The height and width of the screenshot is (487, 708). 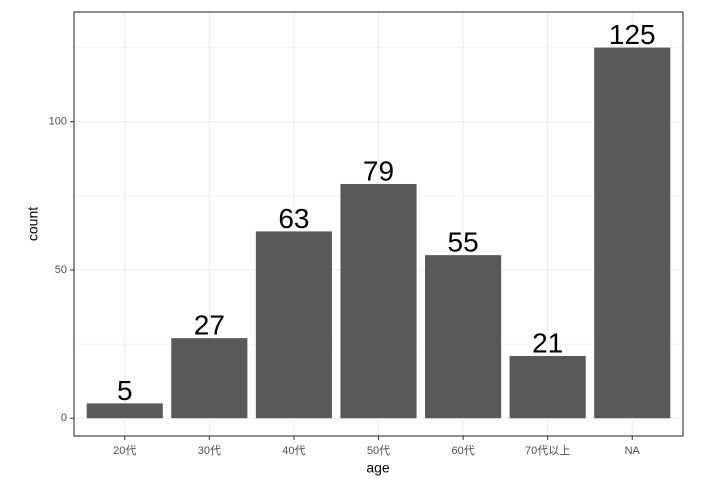 What do you see at coordinates (293, 218) in the screenshot?
I see `value-label: 63` at bounding box center [293, 218].